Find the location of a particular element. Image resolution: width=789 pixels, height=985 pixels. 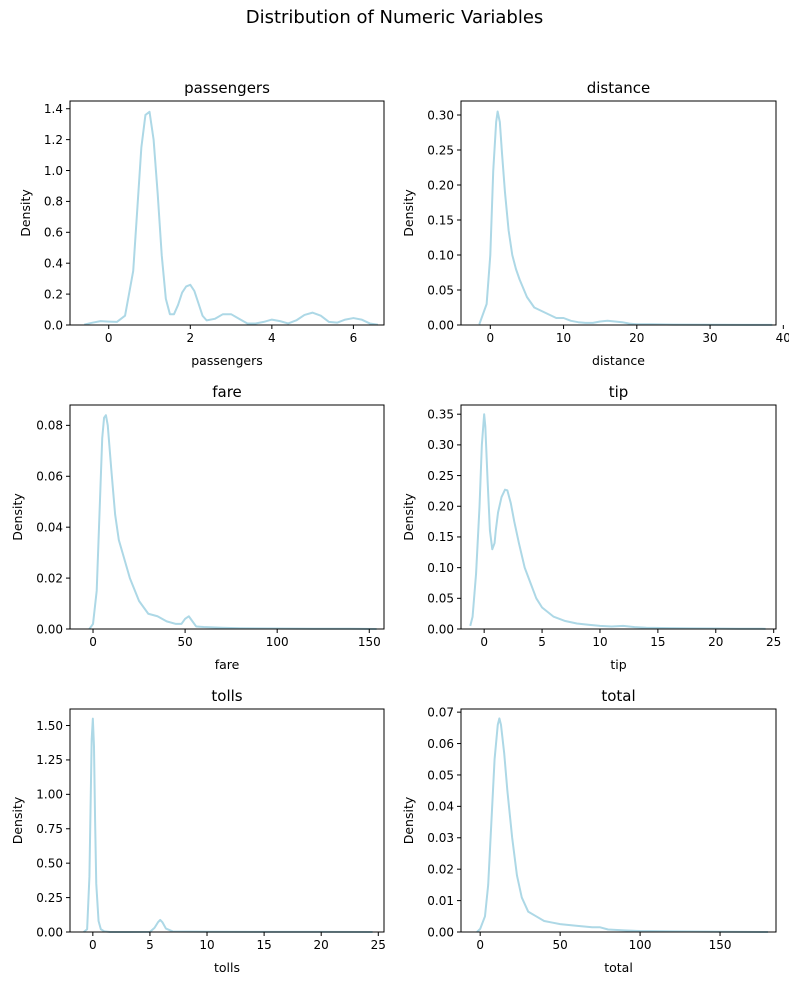

y-tick-label: 0.02 is located at coordinates (49, 578).